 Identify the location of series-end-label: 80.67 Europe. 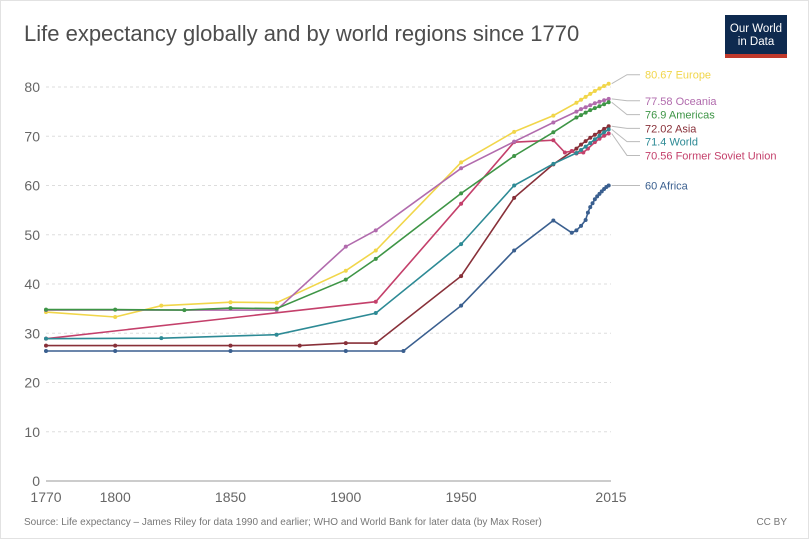
(678, 76).